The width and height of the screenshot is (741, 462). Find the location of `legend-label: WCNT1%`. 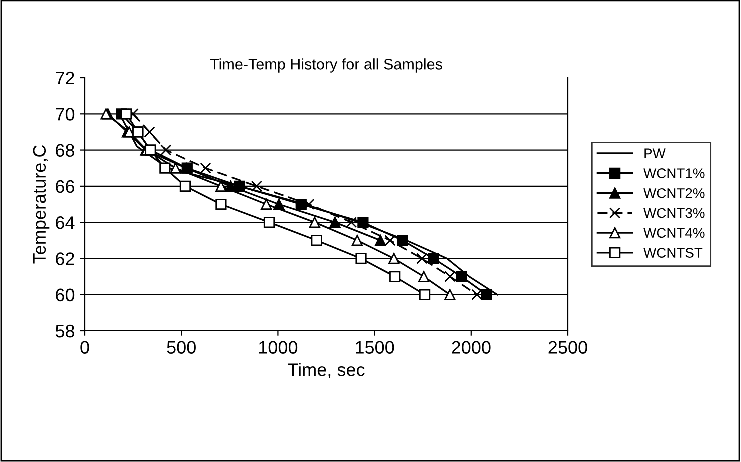

legend-label: WCNT1% is located at coordinates (674, 173).